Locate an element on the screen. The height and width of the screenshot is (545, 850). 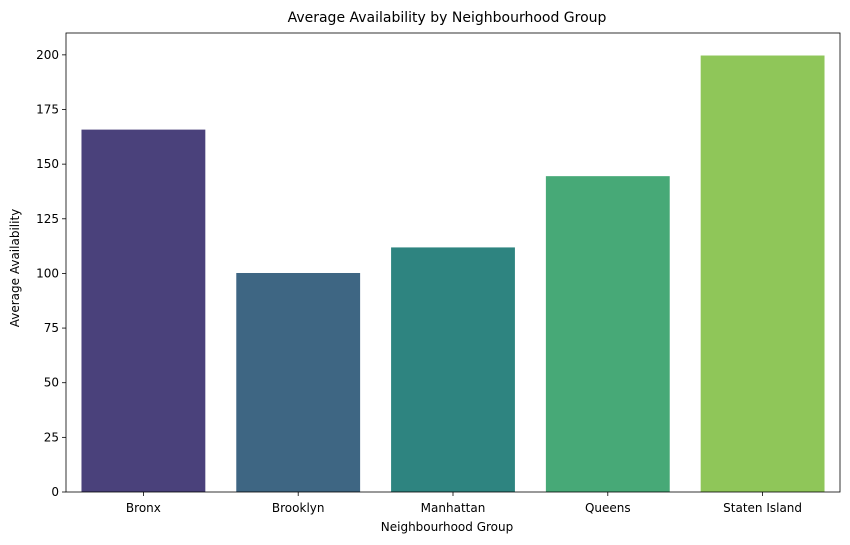
bar-brooklyn is located at coordinates (298, 382).